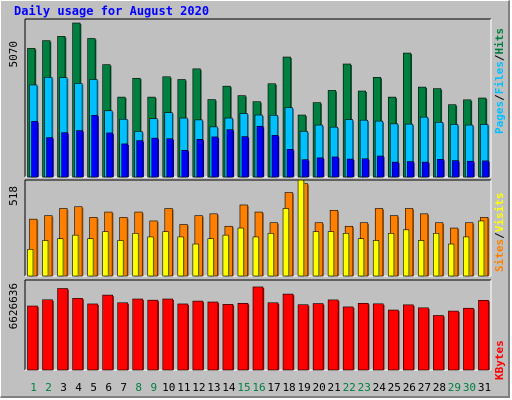 The width and height of the screenshot is (512, 400). I want to click on legend-entry: Sites, so click(499, 255).